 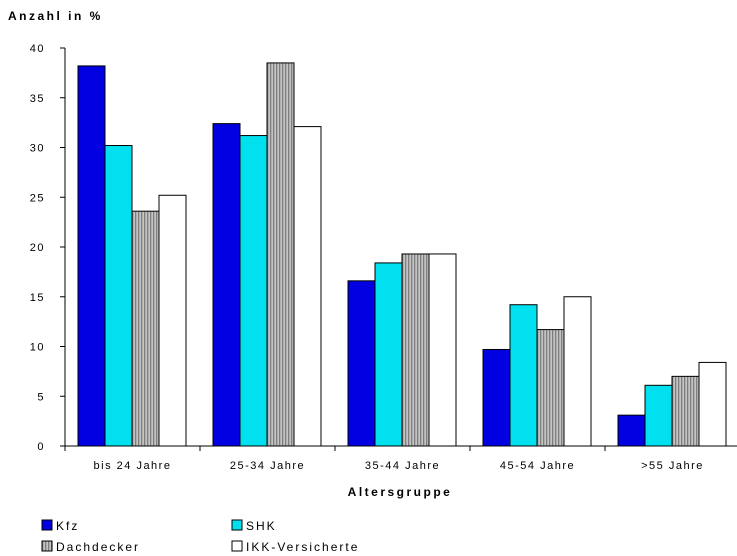 I want to click on y-tick-label: 15, so click(x=37, y=298).